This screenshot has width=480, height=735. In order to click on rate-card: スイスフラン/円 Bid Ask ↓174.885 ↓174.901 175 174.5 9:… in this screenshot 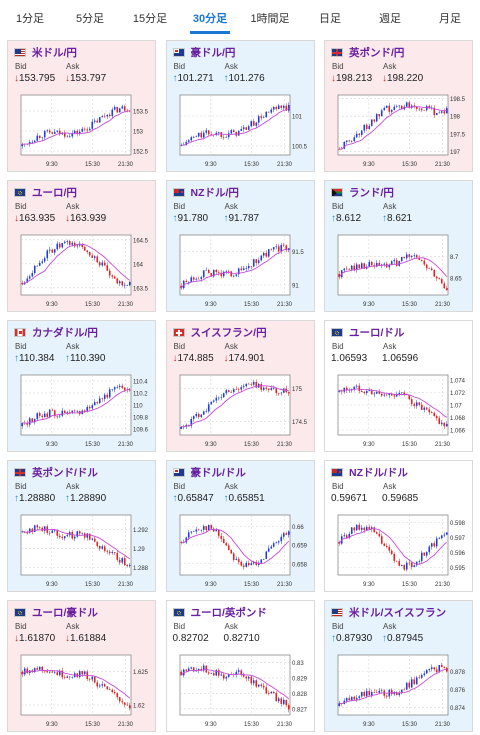, I will do `click(240, 386)`.